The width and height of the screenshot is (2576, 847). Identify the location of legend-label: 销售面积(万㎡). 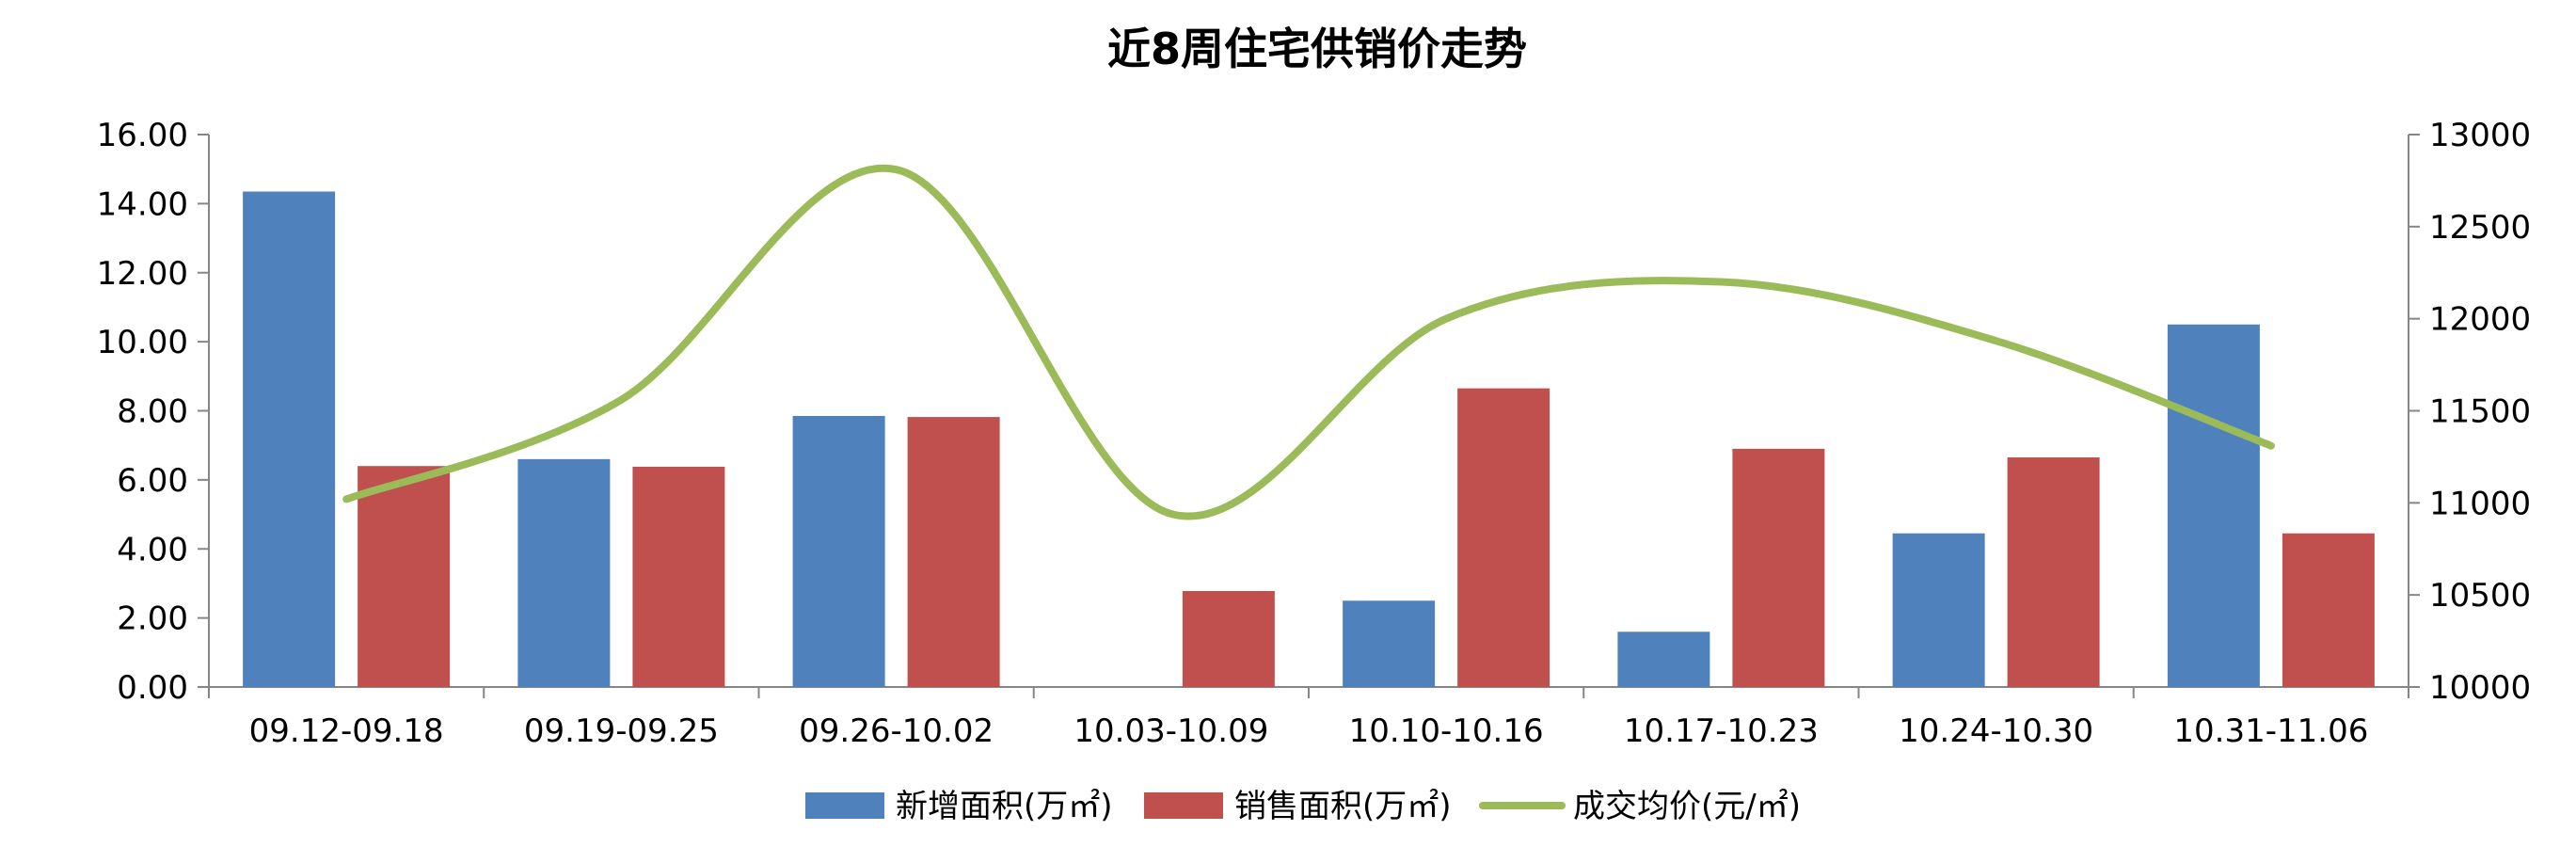
(1343, 806).